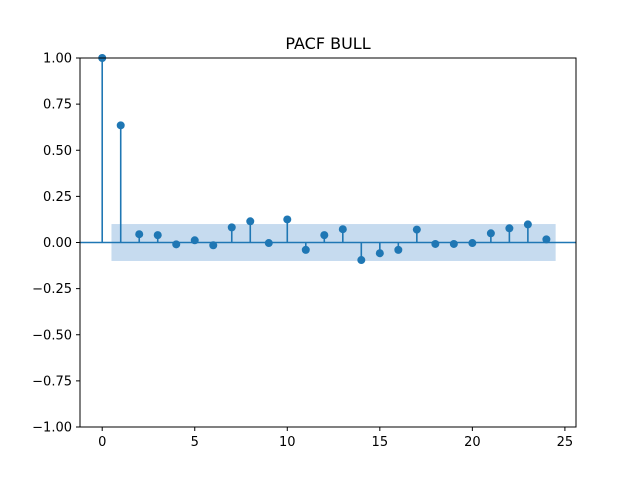  What do you see at coordinates (335, 438) in the screenshot?
I see `x-axis-ticks: 0 5 10 15 20 25` at bounding box center [335, 438].